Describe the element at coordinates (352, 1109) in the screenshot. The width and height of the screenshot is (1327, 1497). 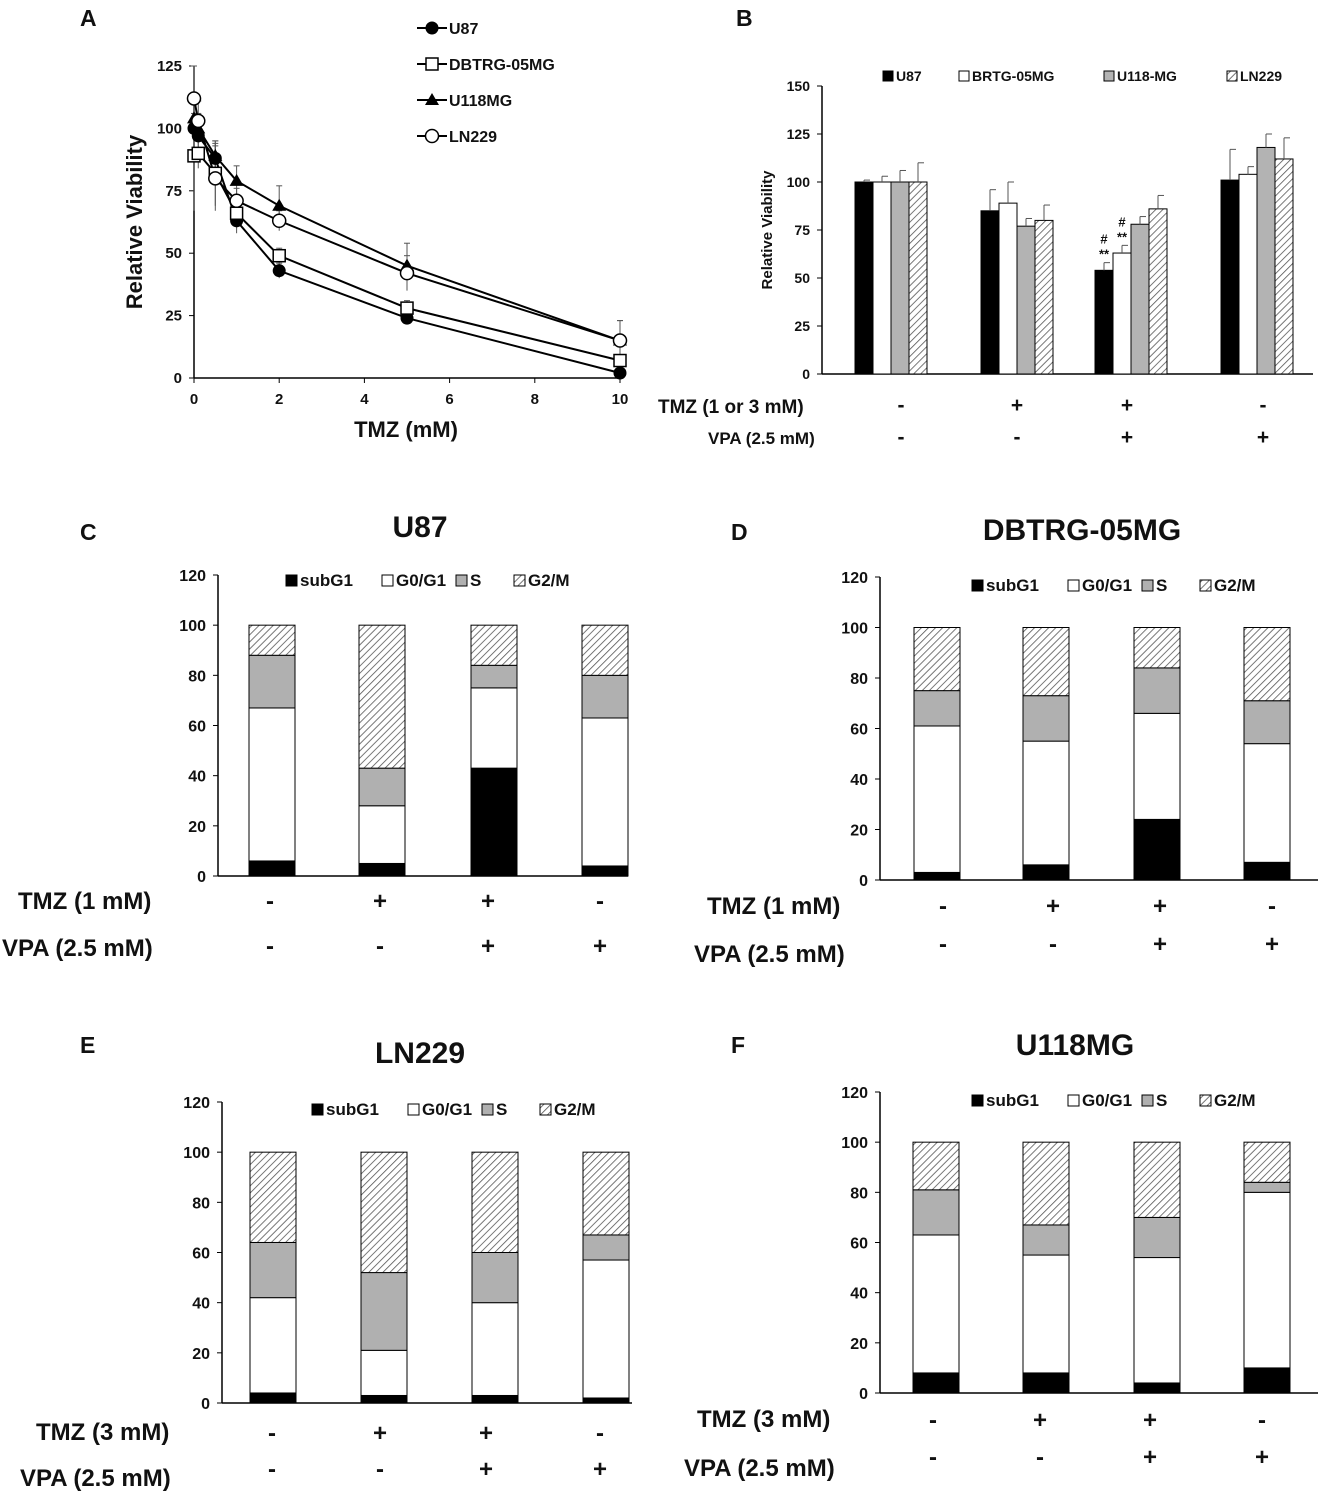
I see `legend-label: subG1` at that location.